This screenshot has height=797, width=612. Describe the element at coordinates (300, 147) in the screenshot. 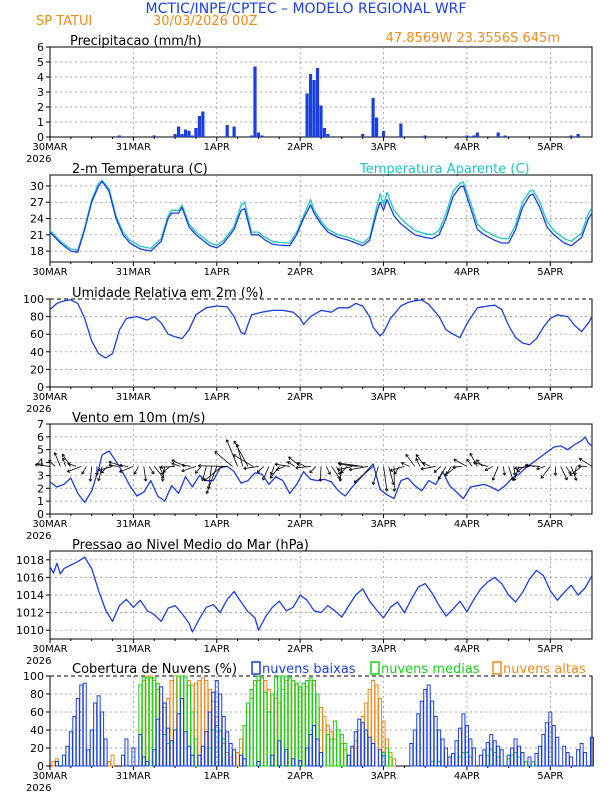

I see `x-tick-label: 2APR` at that location.